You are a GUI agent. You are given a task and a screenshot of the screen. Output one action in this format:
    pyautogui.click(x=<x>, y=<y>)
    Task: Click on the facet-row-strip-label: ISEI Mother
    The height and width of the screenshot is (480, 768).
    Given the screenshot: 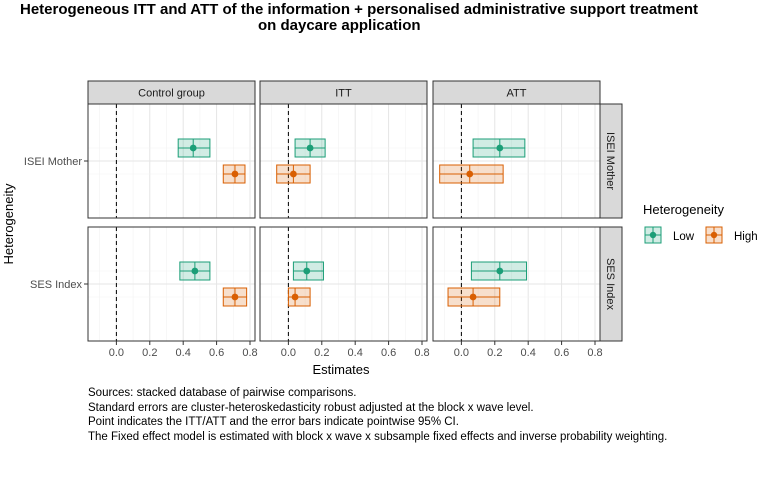 What is the action you would take?
    pyautogui.click(x=610, y=161)
    